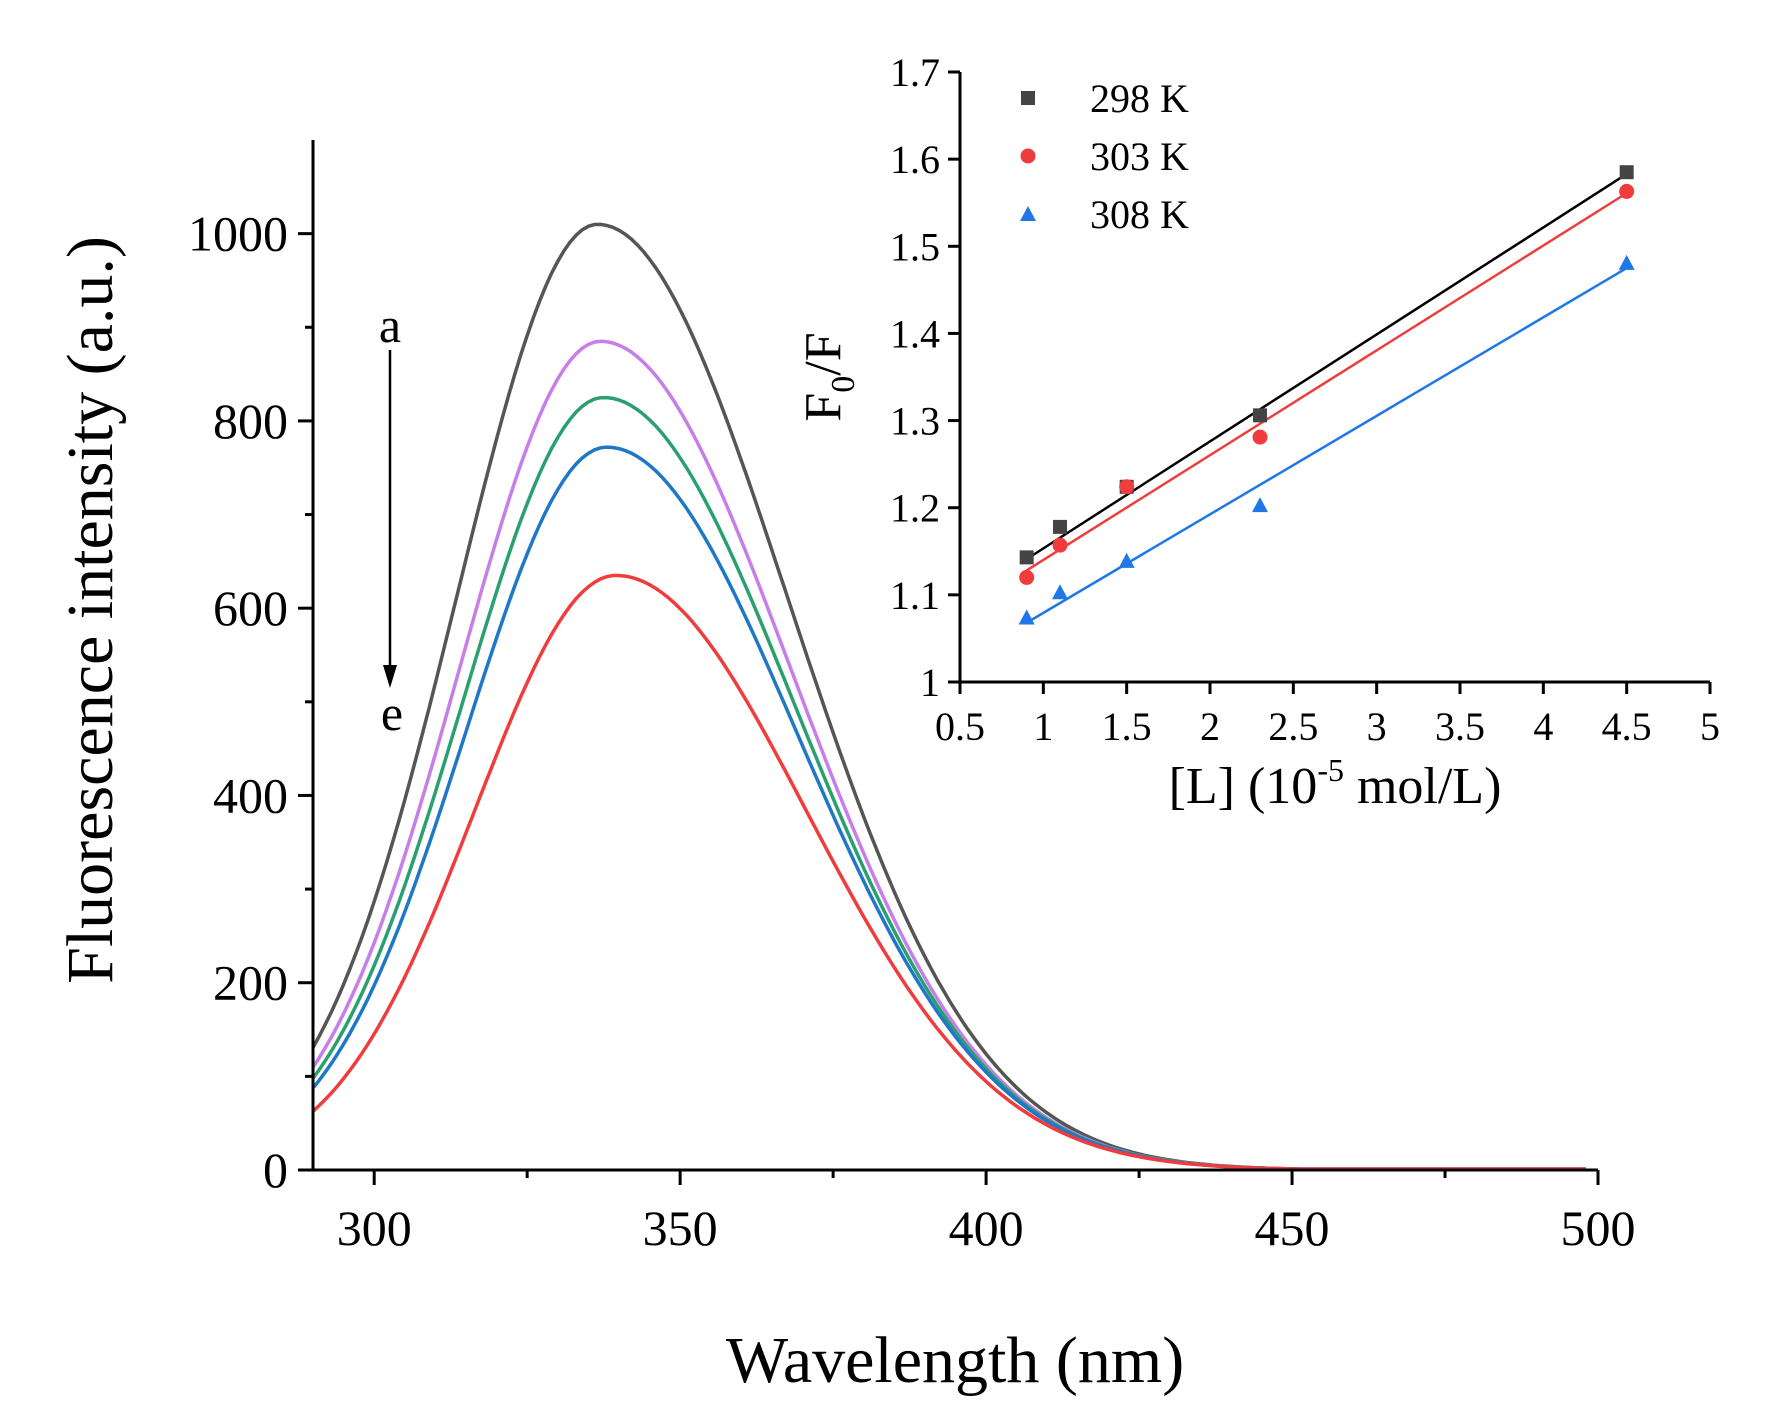 The image size is (1768, 1427). What do you see at coordinates (250, 421) in the screenshot?
I see `main-y-tick-label: 800` at bounding box center [250, 421].